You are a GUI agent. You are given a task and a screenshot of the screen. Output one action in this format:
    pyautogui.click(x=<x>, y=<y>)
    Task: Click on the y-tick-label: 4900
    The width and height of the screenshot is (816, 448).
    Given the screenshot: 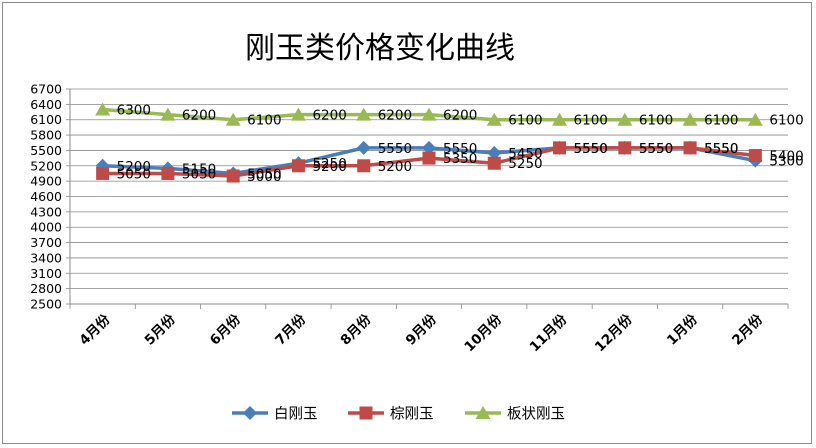 What is the action you would take?
    pyautogui.click(x=46, y=181)
    